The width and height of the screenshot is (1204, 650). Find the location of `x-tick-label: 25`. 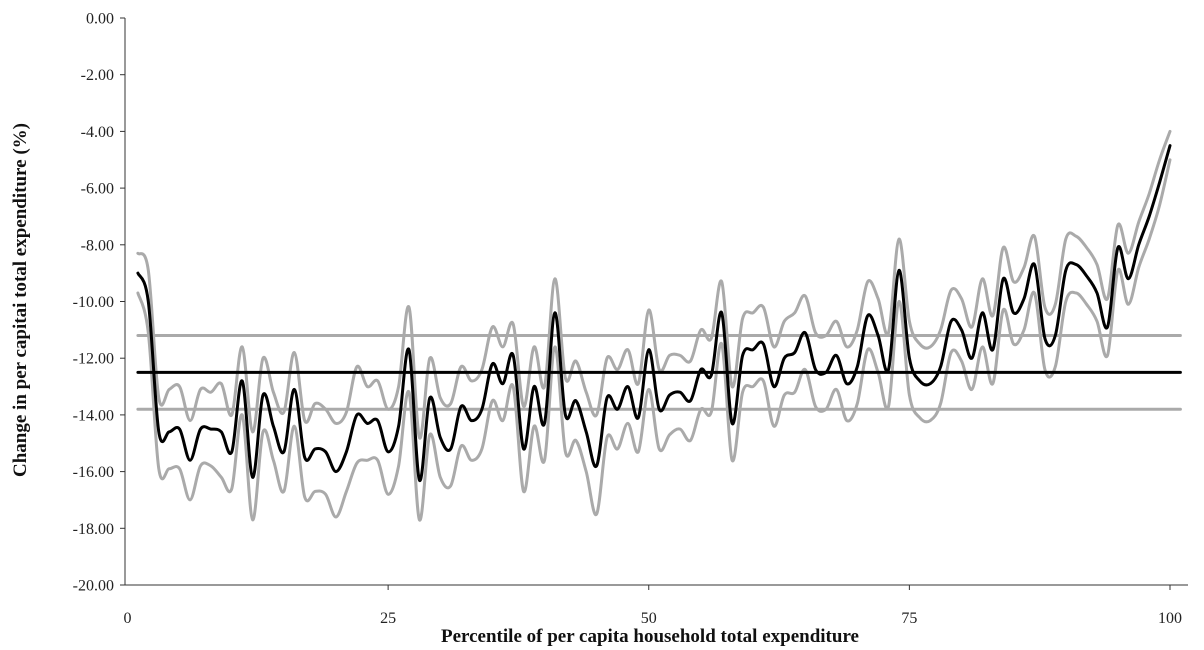

x-tick-label: 25 is located at coordinates (388, 618).